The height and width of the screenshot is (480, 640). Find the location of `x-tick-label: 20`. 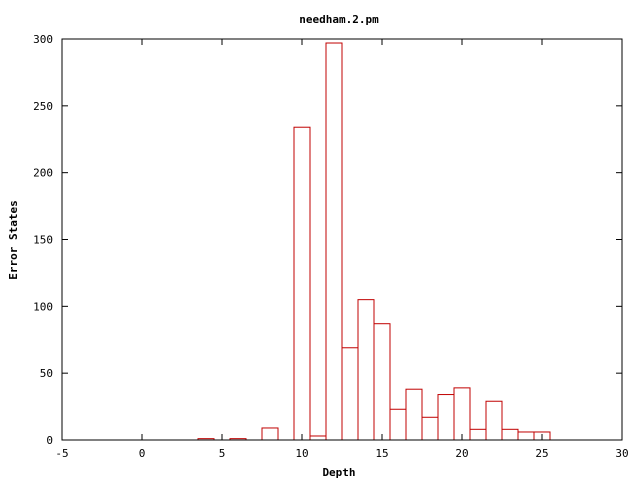

x-tick-label: 20 is located at coordinates (461, 453).